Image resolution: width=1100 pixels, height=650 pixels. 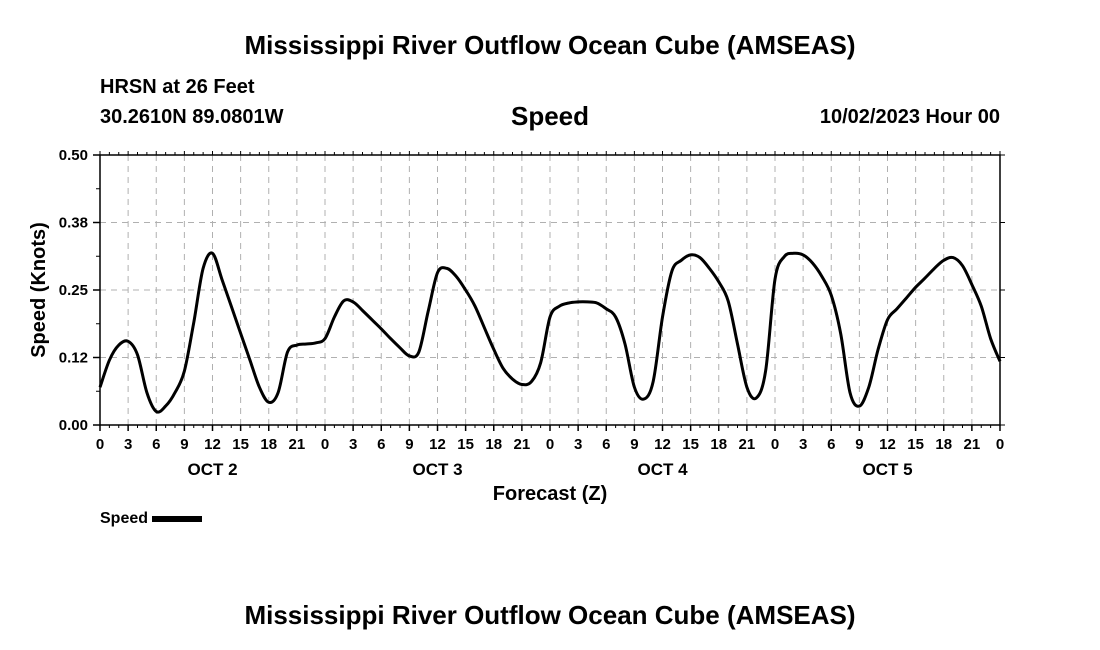 I want to click on day-label: OCT 5, so click(x=887, y=469).